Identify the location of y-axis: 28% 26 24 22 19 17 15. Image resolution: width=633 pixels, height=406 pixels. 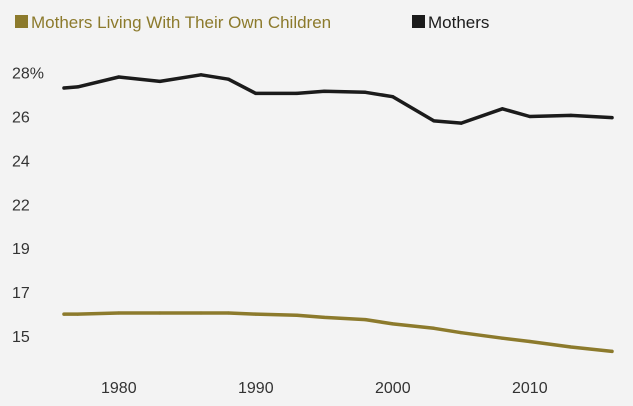
(28, 206).